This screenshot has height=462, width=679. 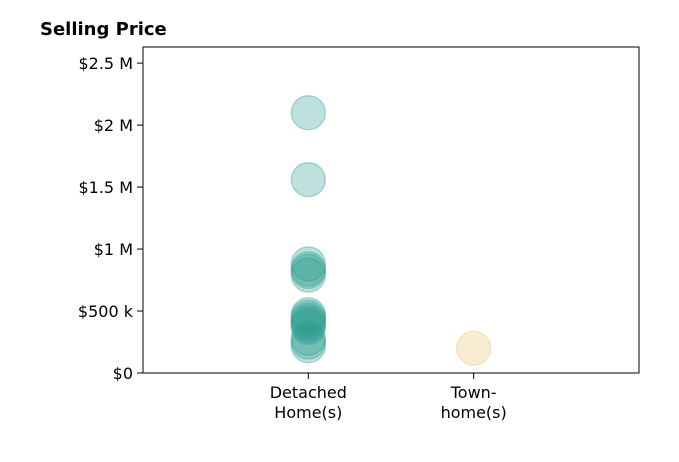 I want to click on y-tick-label: $1 M, so click(x=113, y=249).